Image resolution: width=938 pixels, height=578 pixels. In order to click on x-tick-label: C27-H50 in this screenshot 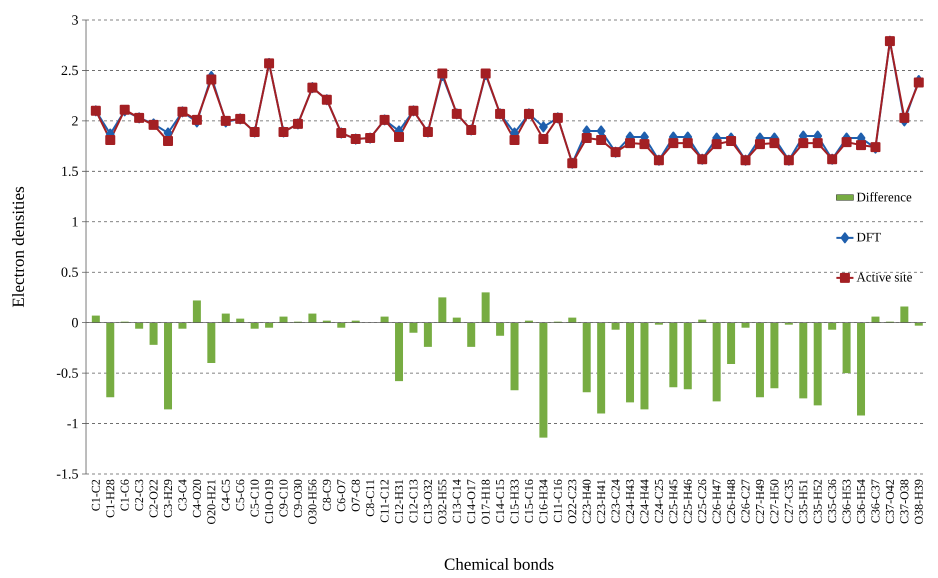, I will do `click(774, 502)`.